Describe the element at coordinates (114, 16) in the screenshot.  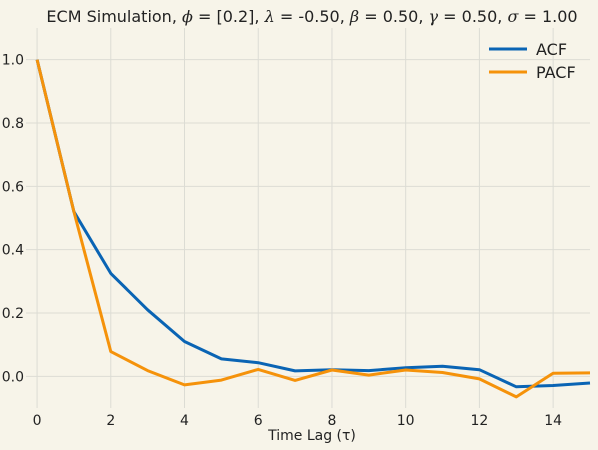
I see `title-part-0: ECM Simulation,` at that location.